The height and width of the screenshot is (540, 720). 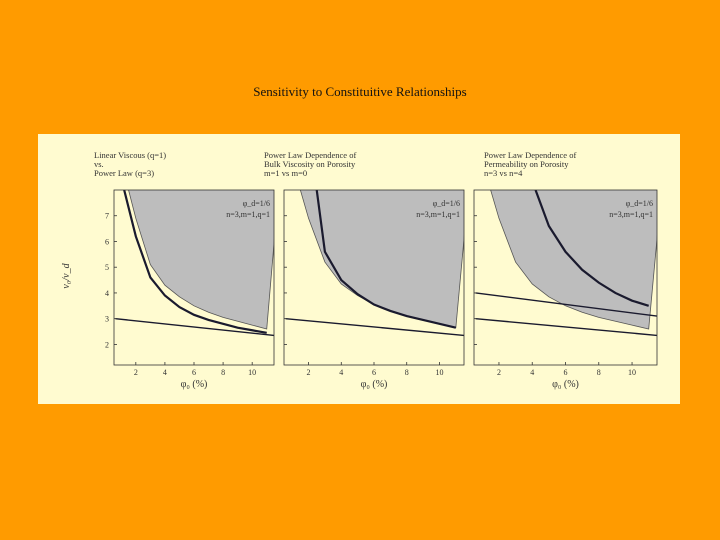 What do you see at coordinates (107, 216) in the screenshot?
I see `y-tick-label: 7` at bounding box center [107, 216].